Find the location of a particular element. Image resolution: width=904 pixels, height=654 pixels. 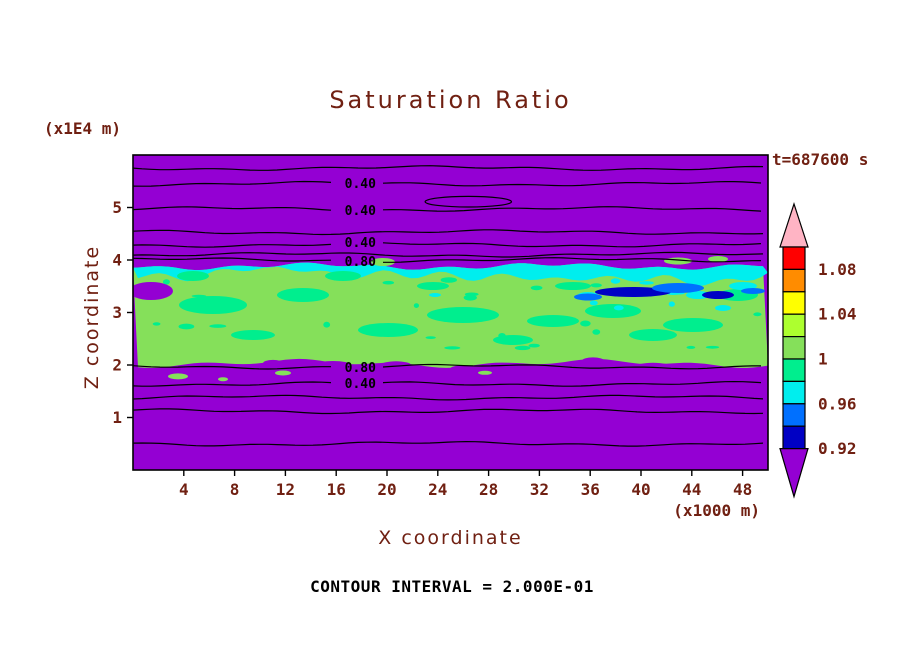

time-label: t=687600 s is located at coordinates (820, 159).